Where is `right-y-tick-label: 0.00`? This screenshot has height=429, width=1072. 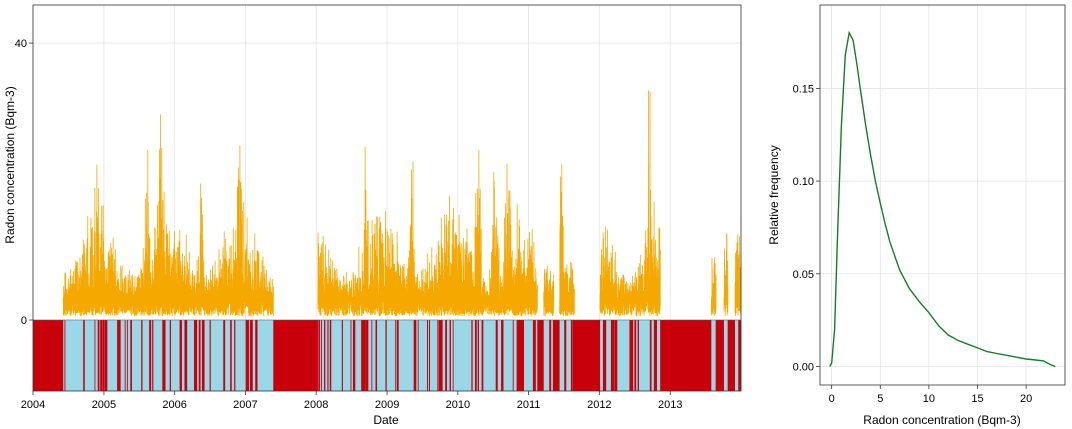 right-y-tick-label: 0.00 is located at coordinates (803, 367).